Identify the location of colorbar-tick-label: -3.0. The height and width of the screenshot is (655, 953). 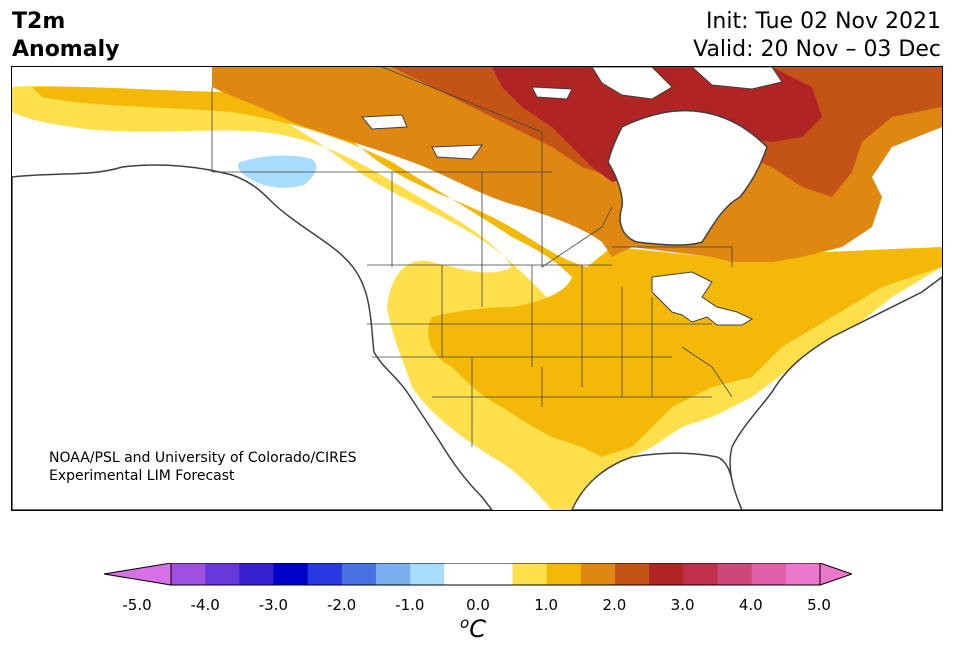
(273, 605).